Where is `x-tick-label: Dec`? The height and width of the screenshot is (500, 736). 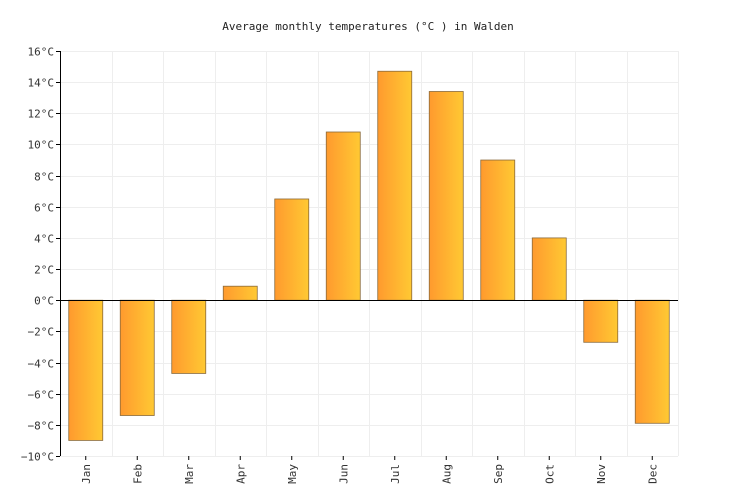
x-tick-label: Dec is located at coordinates (652, 474).